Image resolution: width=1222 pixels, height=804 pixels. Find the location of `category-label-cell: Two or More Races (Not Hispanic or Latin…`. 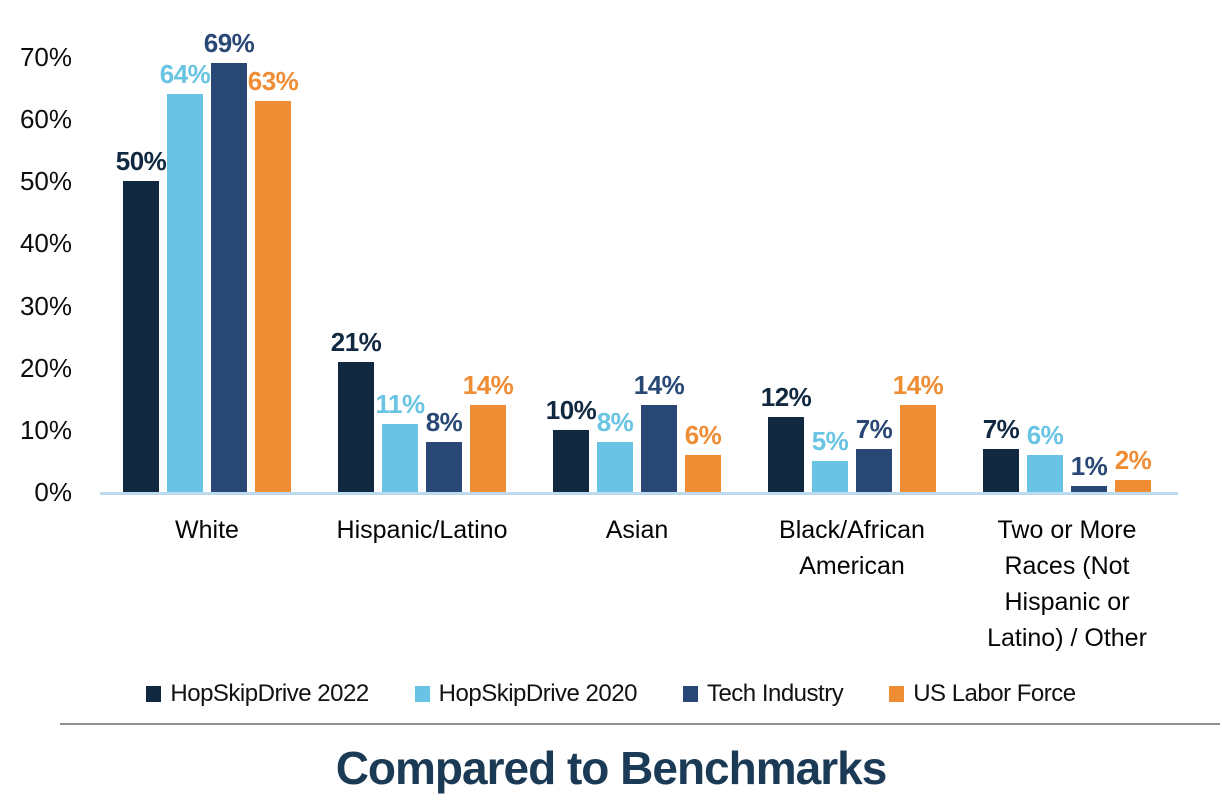

category-label-cell: Two or More Races (Not Hispanic or Latin… is located at coordinates (1067, 582).